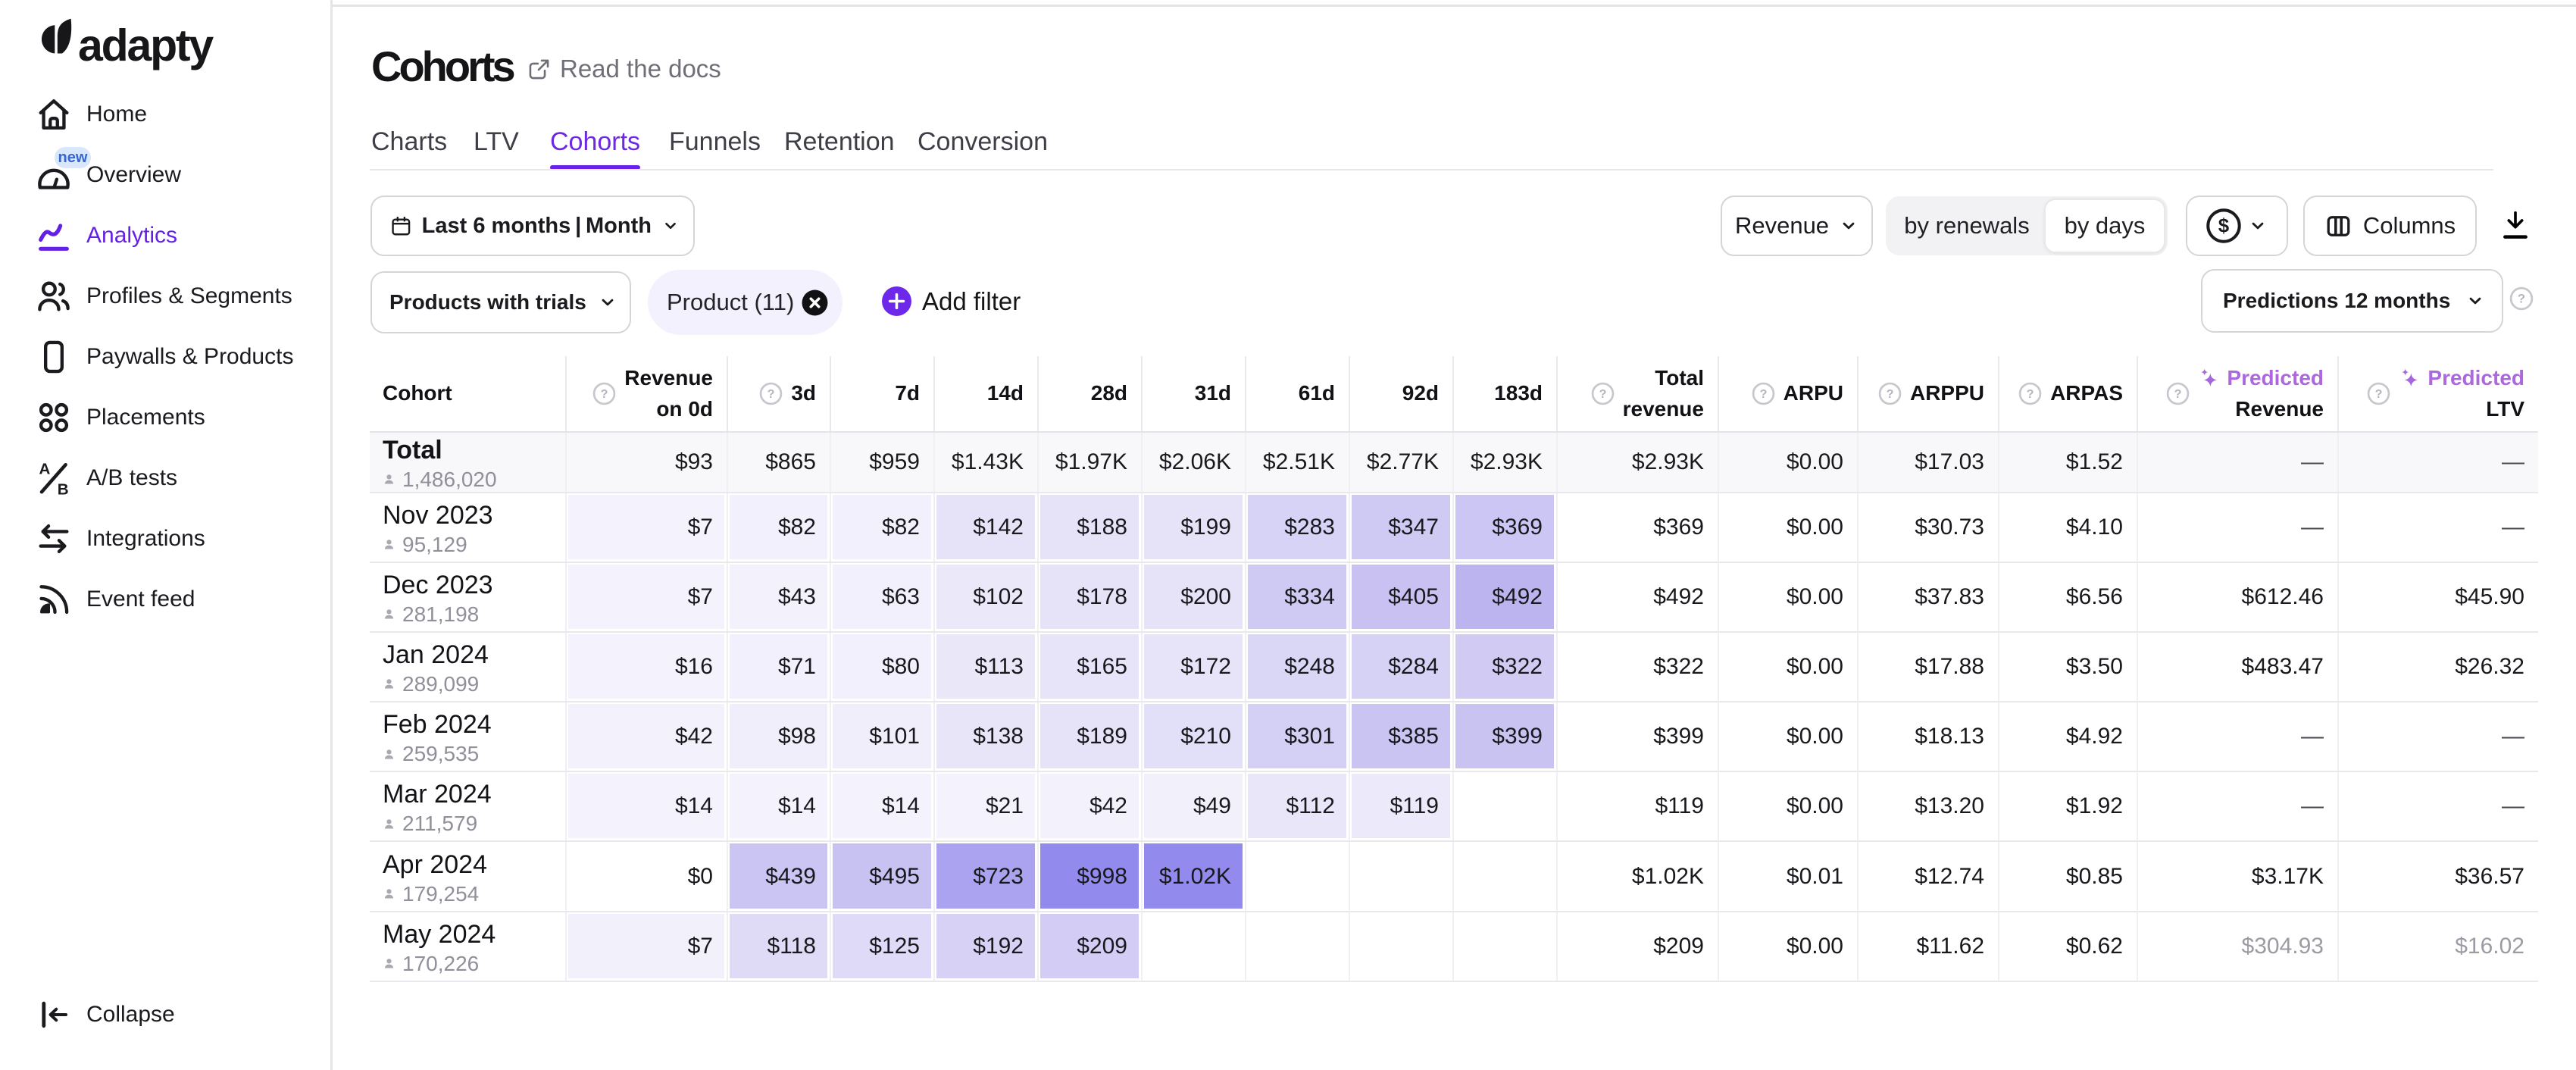 The image size is (2576, 1070). I want to click on svg-text: B, so click(64, 489).